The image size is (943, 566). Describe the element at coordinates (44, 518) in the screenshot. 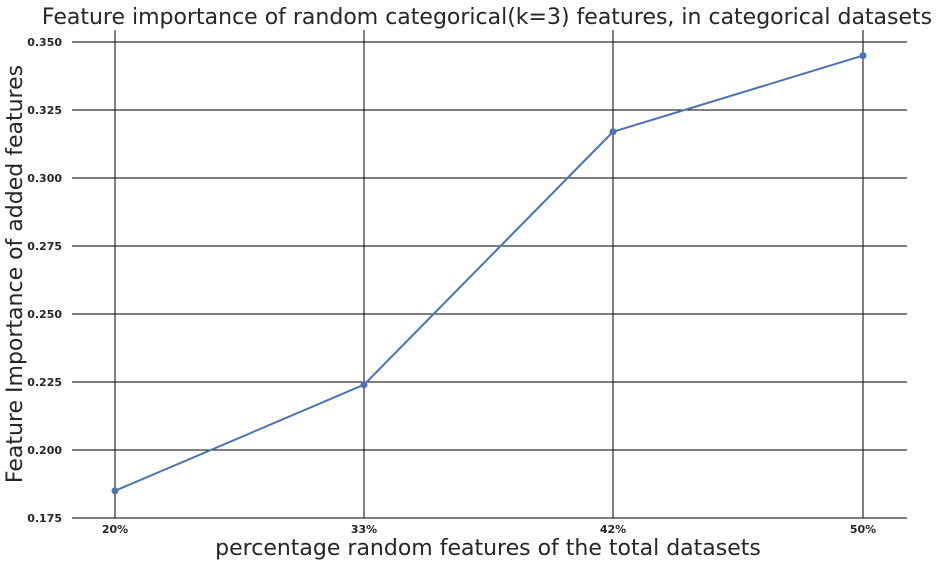

I see `y-tick-label: 0.175` at that location.